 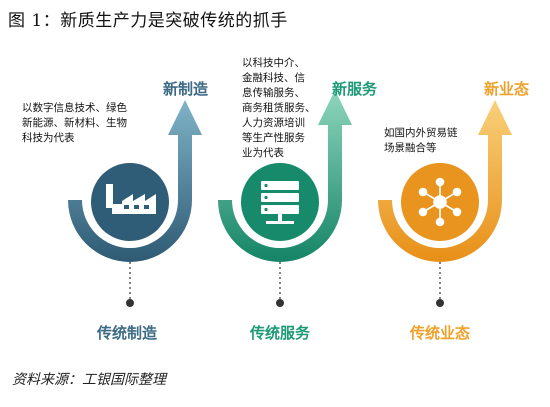 I want to click on description-line: 场景融合等, so click(x=410, y=148).